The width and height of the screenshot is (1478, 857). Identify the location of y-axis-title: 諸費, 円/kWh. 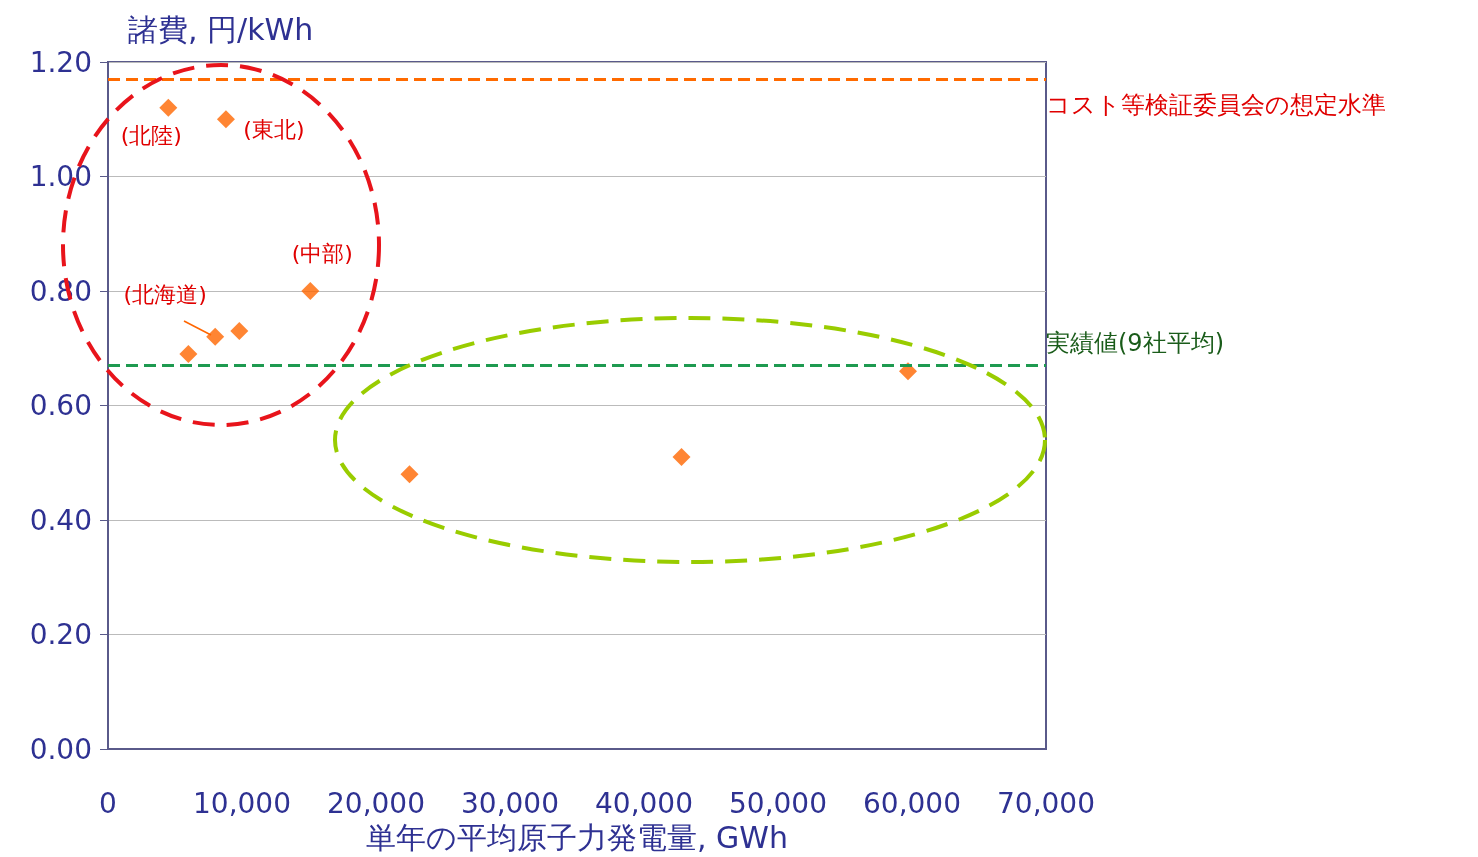
(221, 29).